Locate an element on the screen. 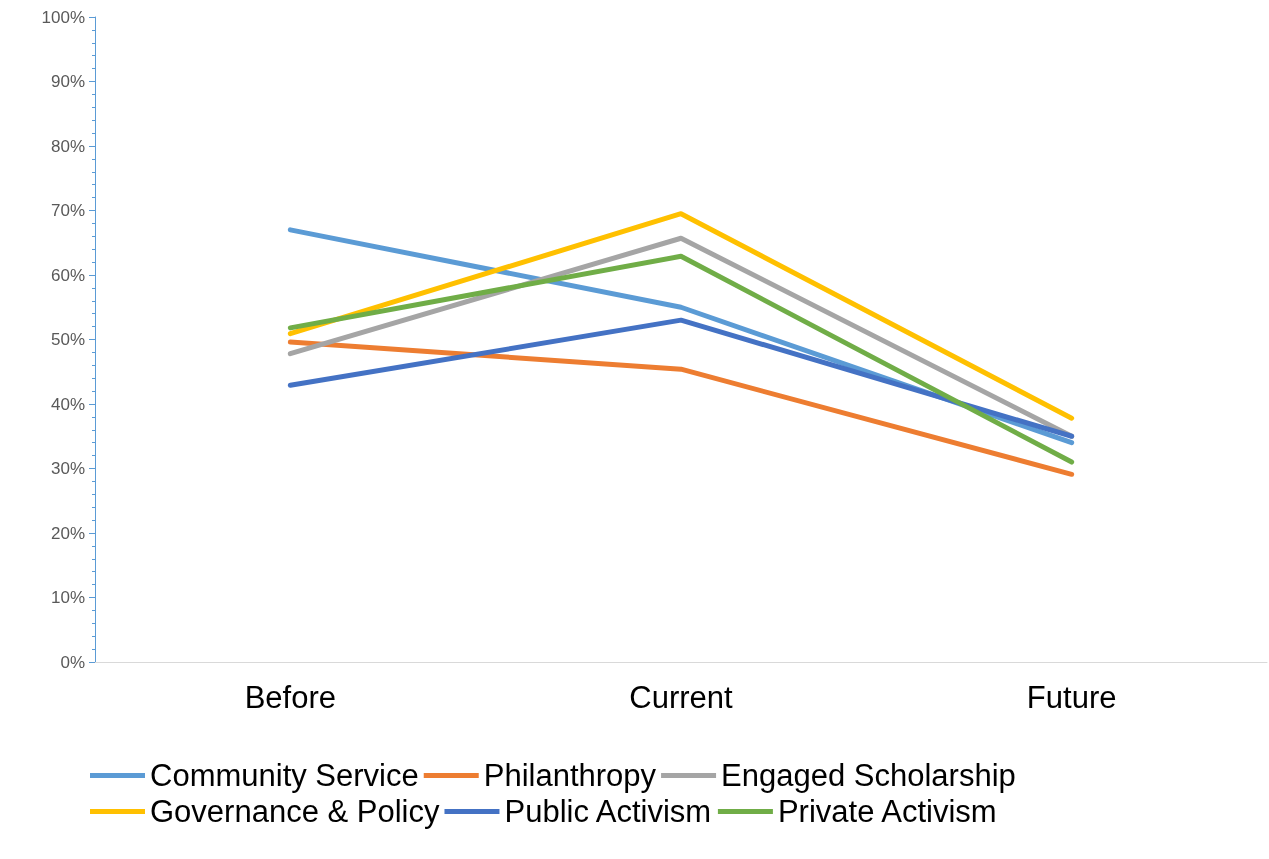  legend-label: Private Activism is located at coordinates (887, 811).